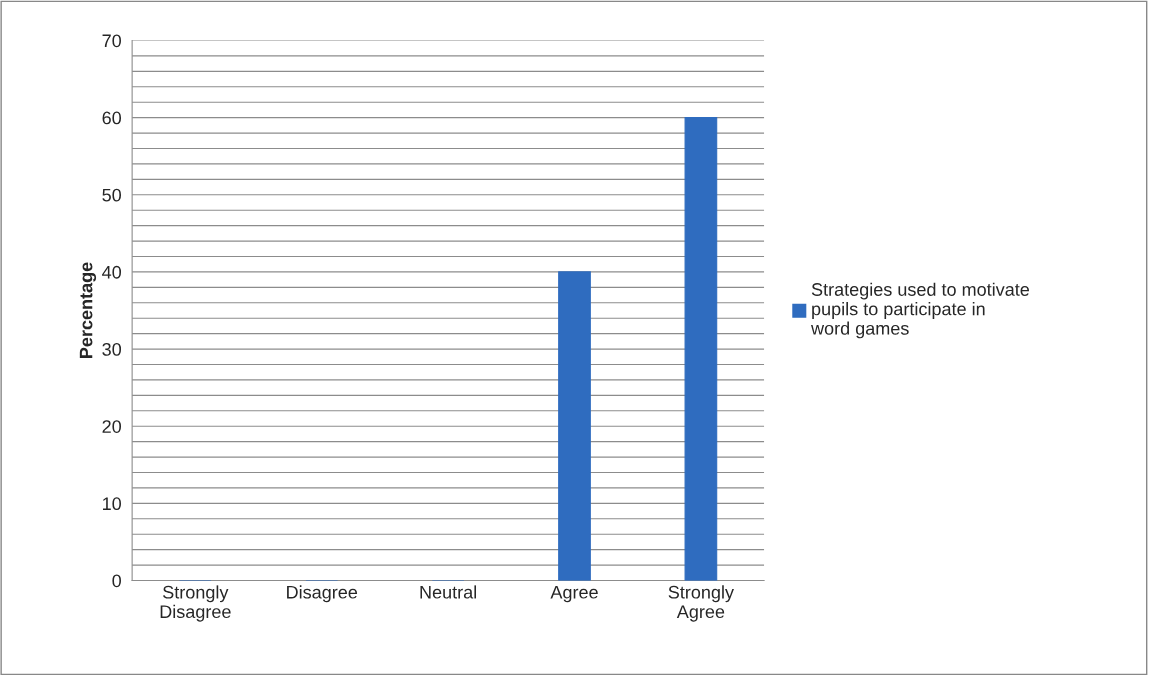  Describe the element at coordinates (88, 310) in the screenshot. I see `y-axis-title: Percentage` at that location.